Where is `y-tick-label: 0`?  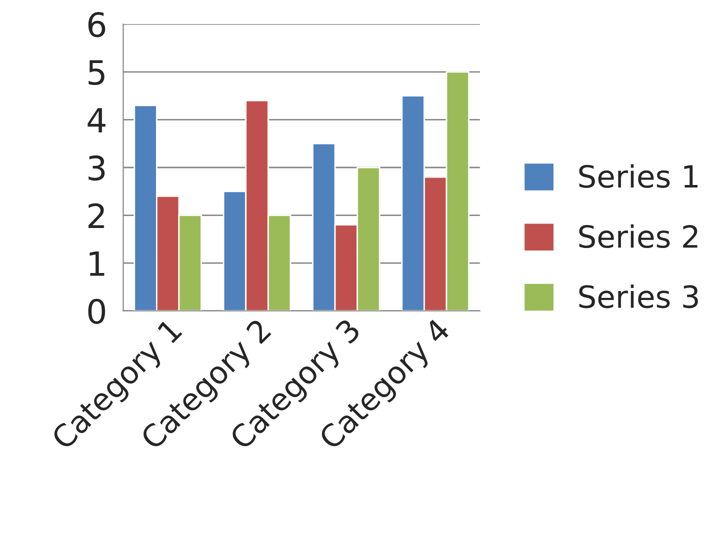 y-tick-label: 0 is located at coordinates (97, 311).